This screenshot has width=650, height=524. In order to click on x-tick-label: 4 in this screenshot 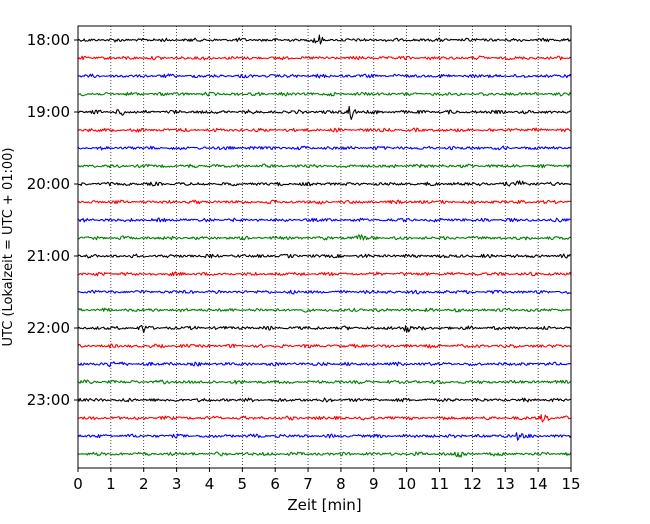, I will do `click(210, 484)`.